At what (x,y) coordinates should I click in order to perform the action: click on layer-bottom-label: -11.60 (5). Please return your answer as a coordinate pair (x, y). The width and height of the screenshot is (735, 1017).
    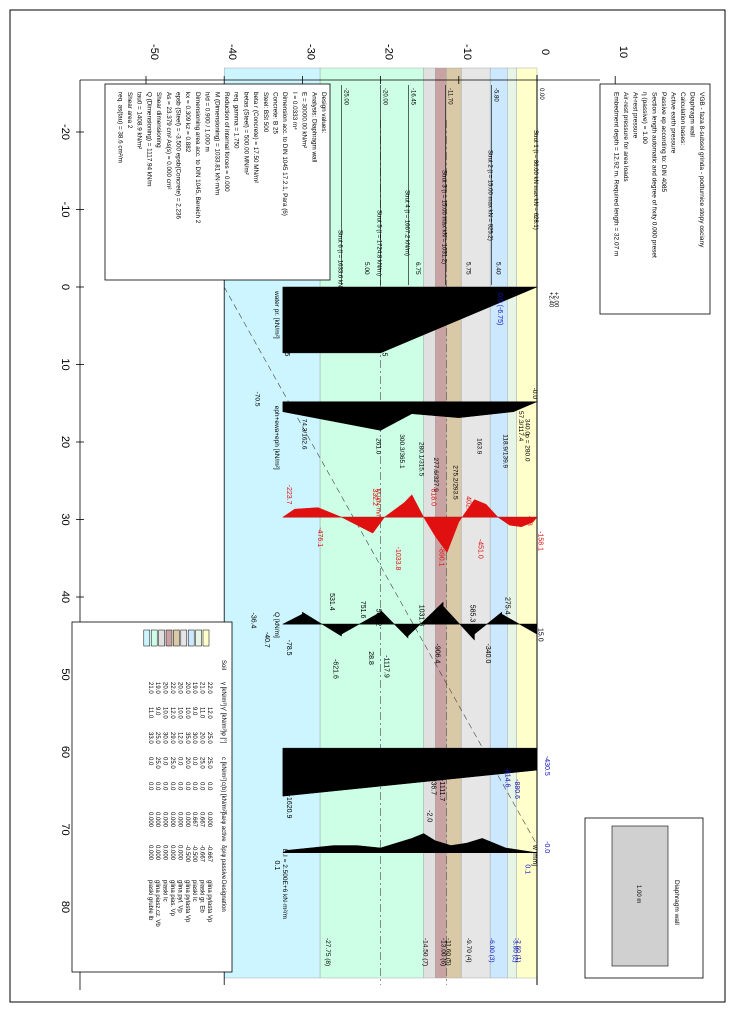
    Looking at the image, I should click on (447, 952).